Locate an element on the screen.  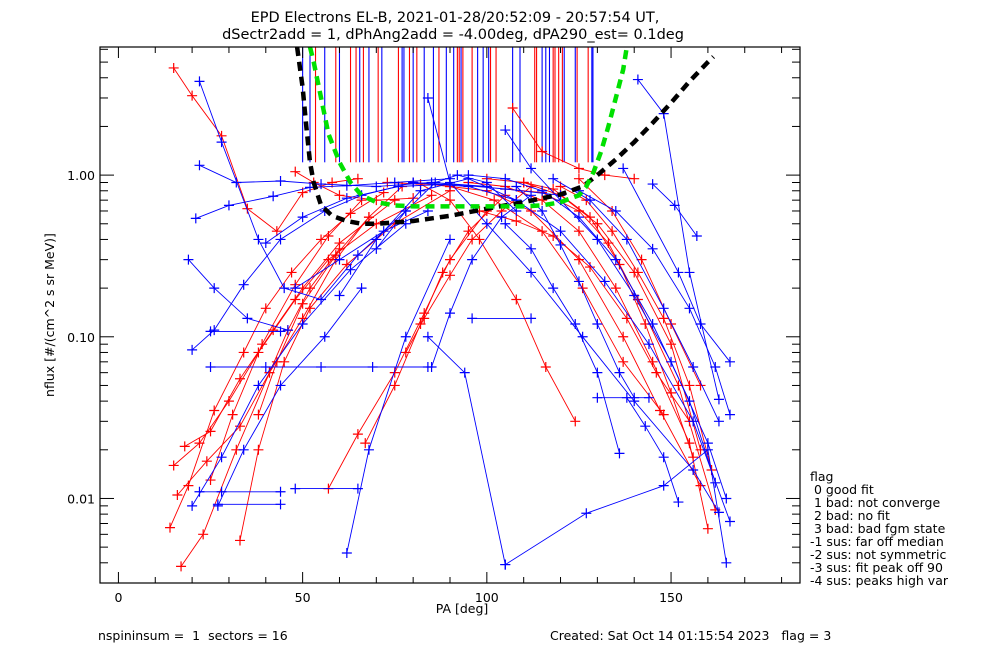
legend-item: -2 sus: not symmetric is located at coordinates (878, 554).